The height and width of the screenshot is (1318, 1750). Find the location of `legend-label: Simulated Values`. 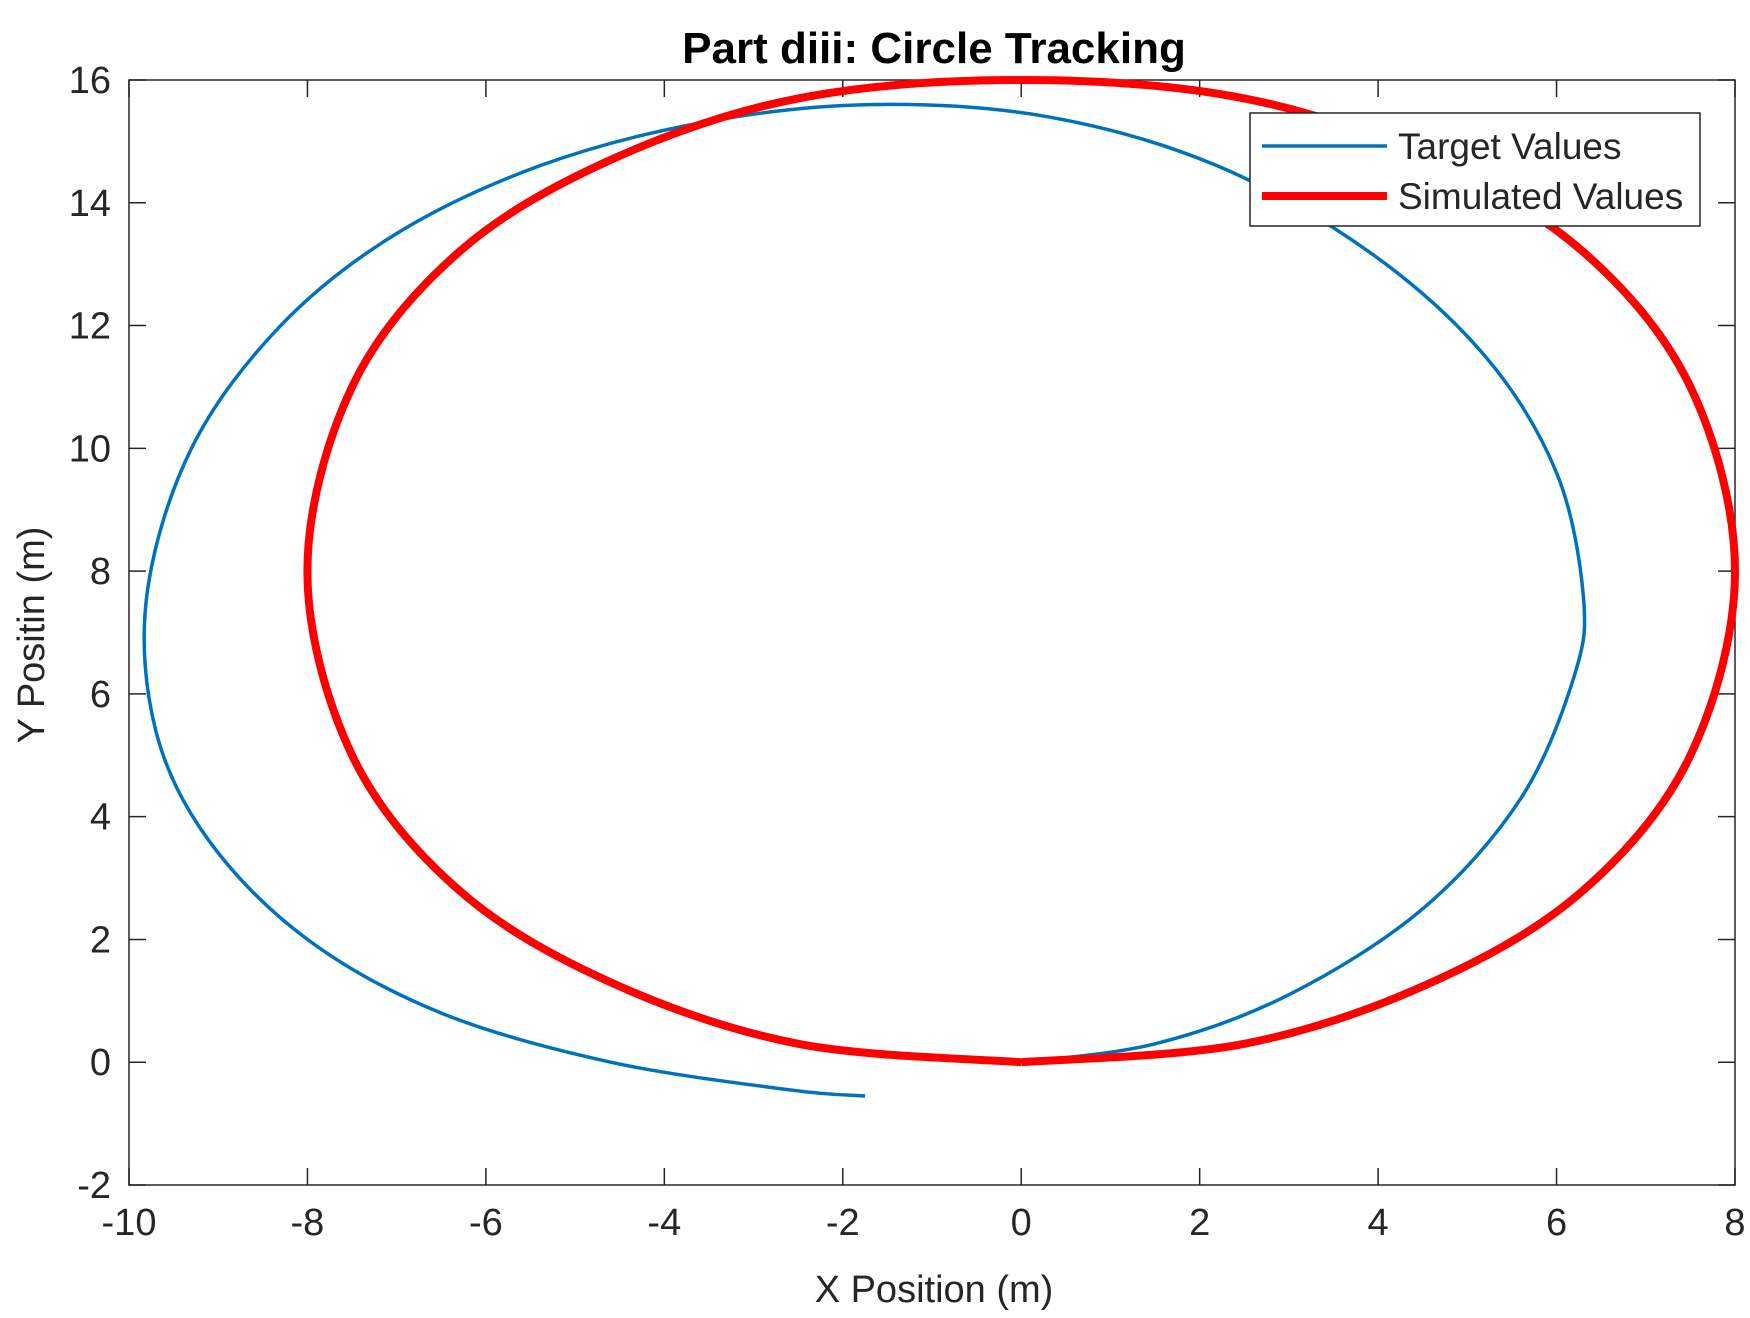

legend-label: Simulated Values is located at coordinates (1540, 196).